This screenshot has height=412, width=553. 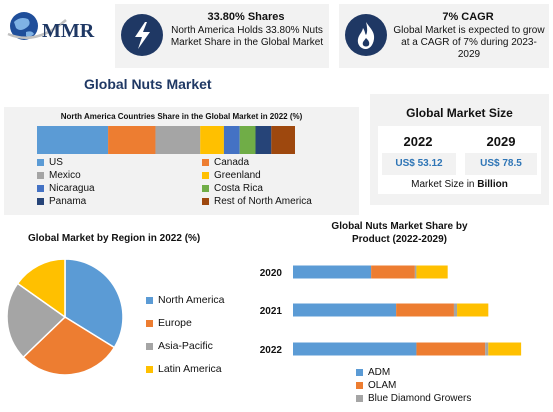 What do you see at coordinates (68, 201) in the screenshot?
I see `legend-label: Panama` at bounding box center [68, 201].